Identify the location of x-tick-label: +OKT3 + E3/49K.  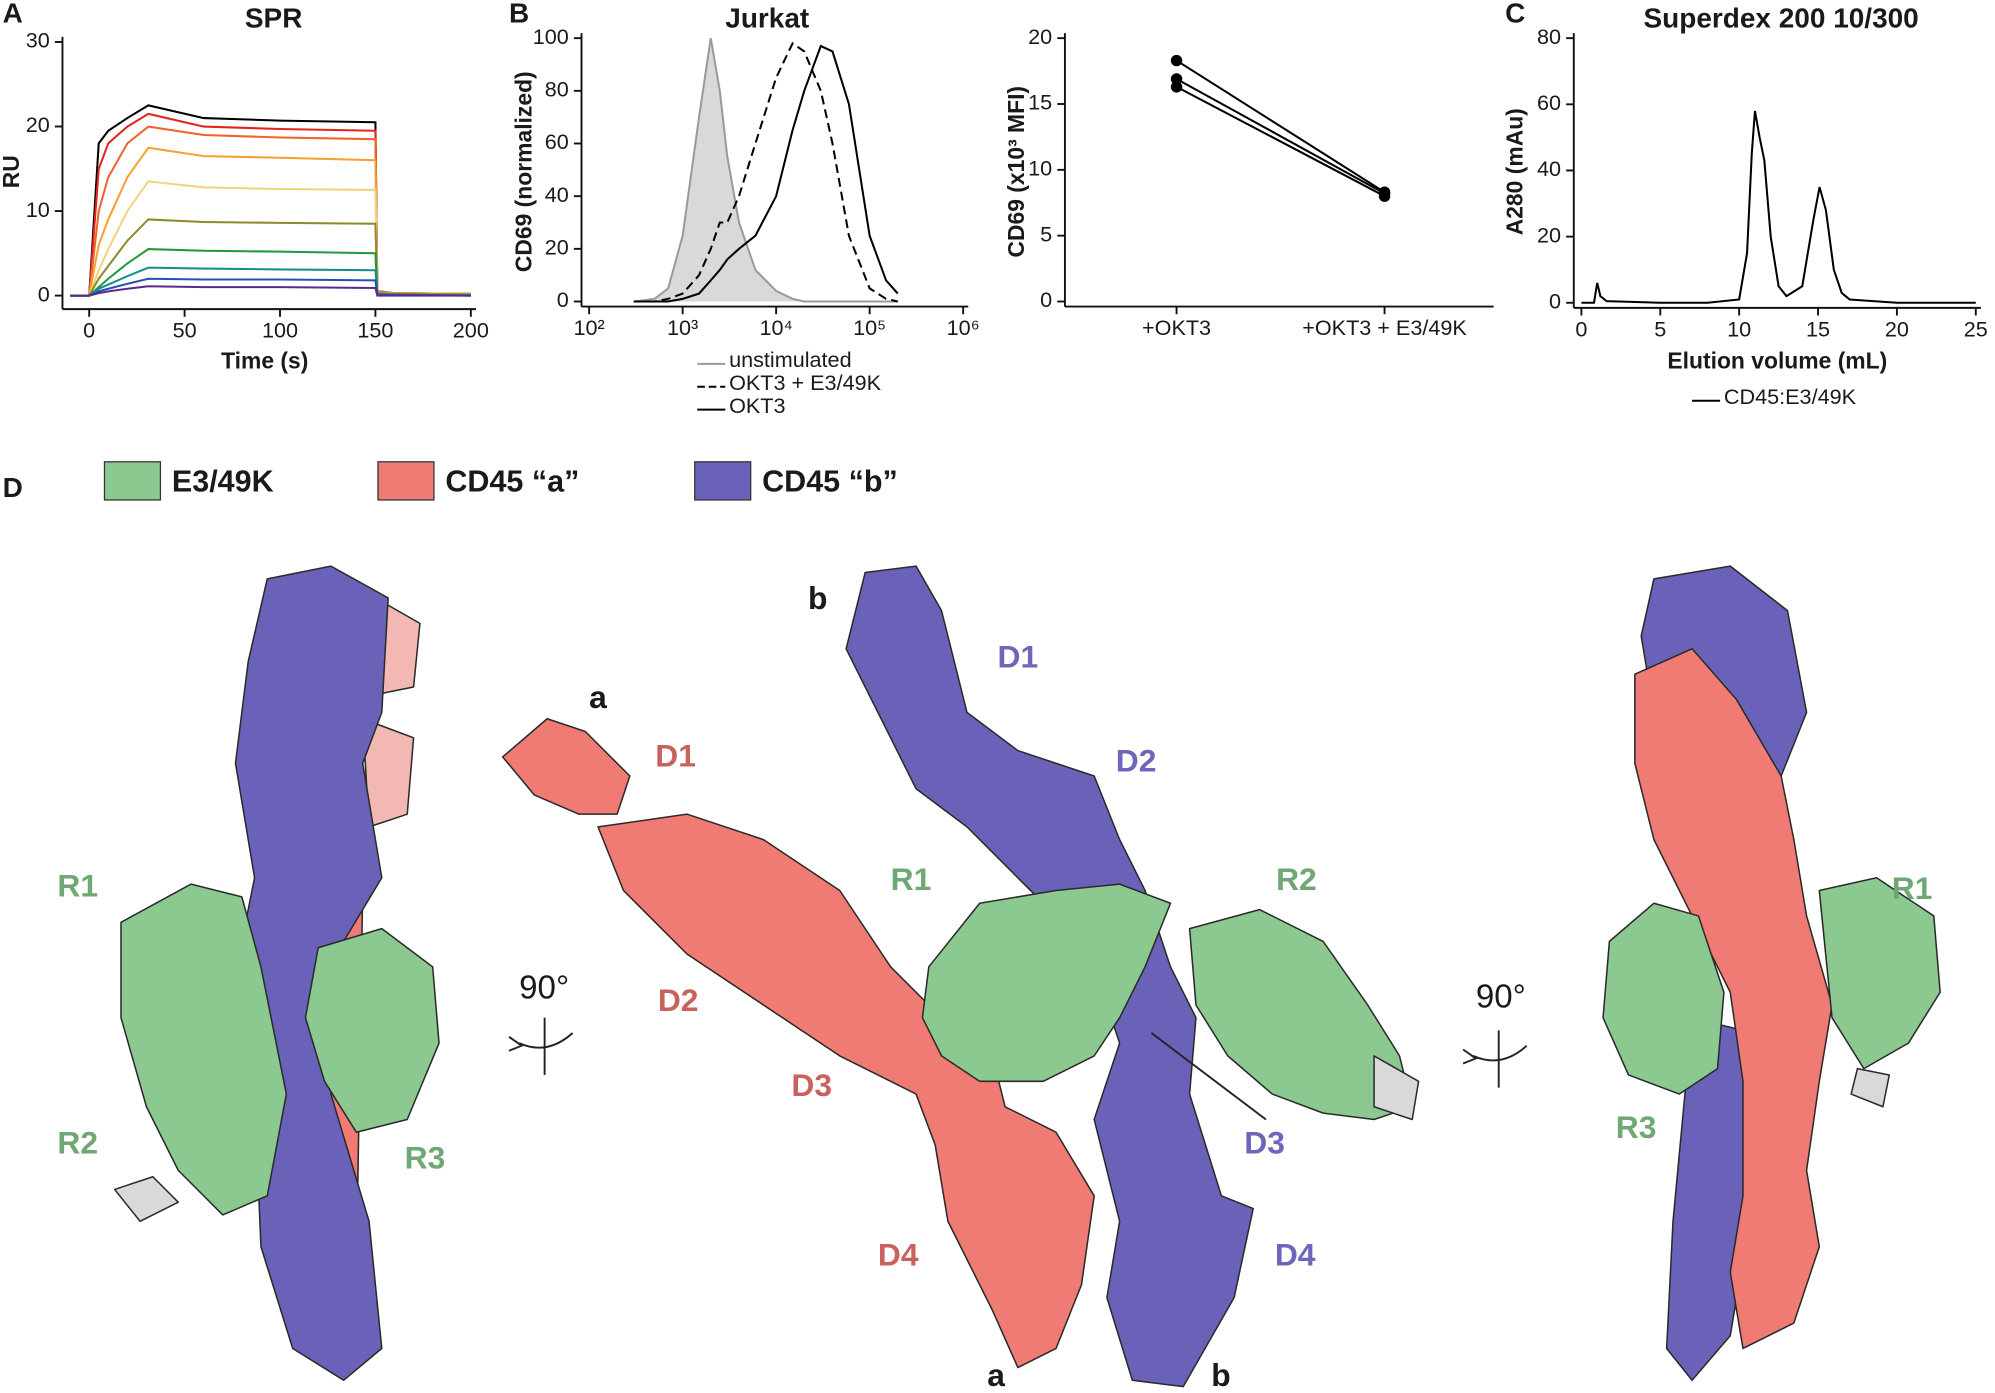
(1384, 327).